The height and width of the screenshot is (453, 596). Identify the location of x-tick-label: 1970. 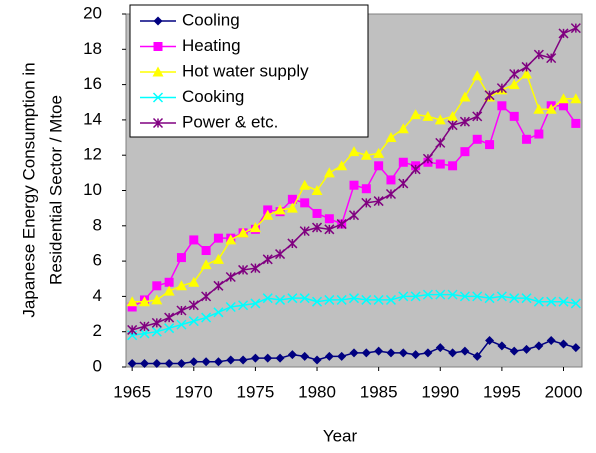
(194, 391).